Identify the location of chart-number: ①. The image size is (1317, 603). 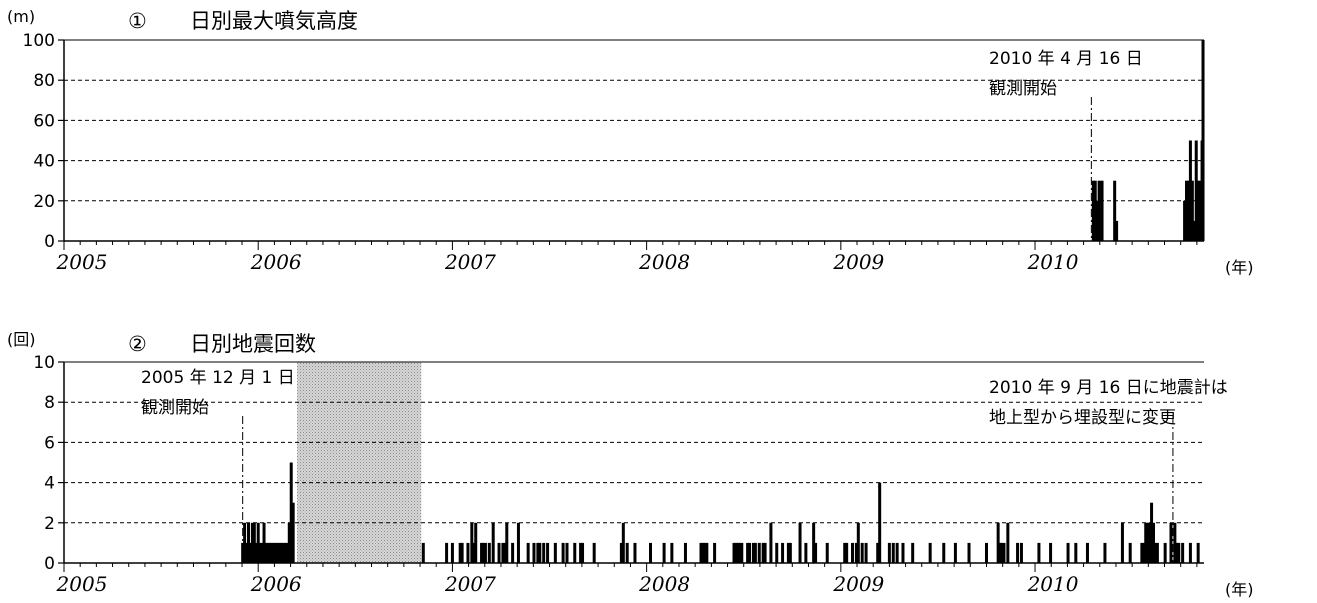
(137, 21).